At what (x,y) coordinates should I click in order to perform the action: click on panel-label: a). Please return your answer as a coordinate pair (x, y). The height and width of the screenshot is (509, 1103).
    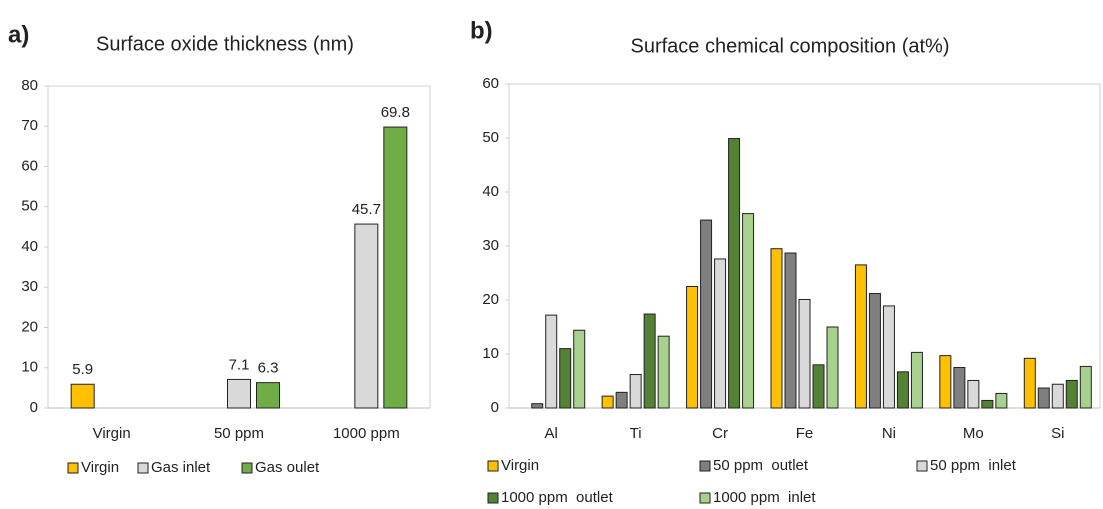
    Looking at the image, I should click on (18, 34).